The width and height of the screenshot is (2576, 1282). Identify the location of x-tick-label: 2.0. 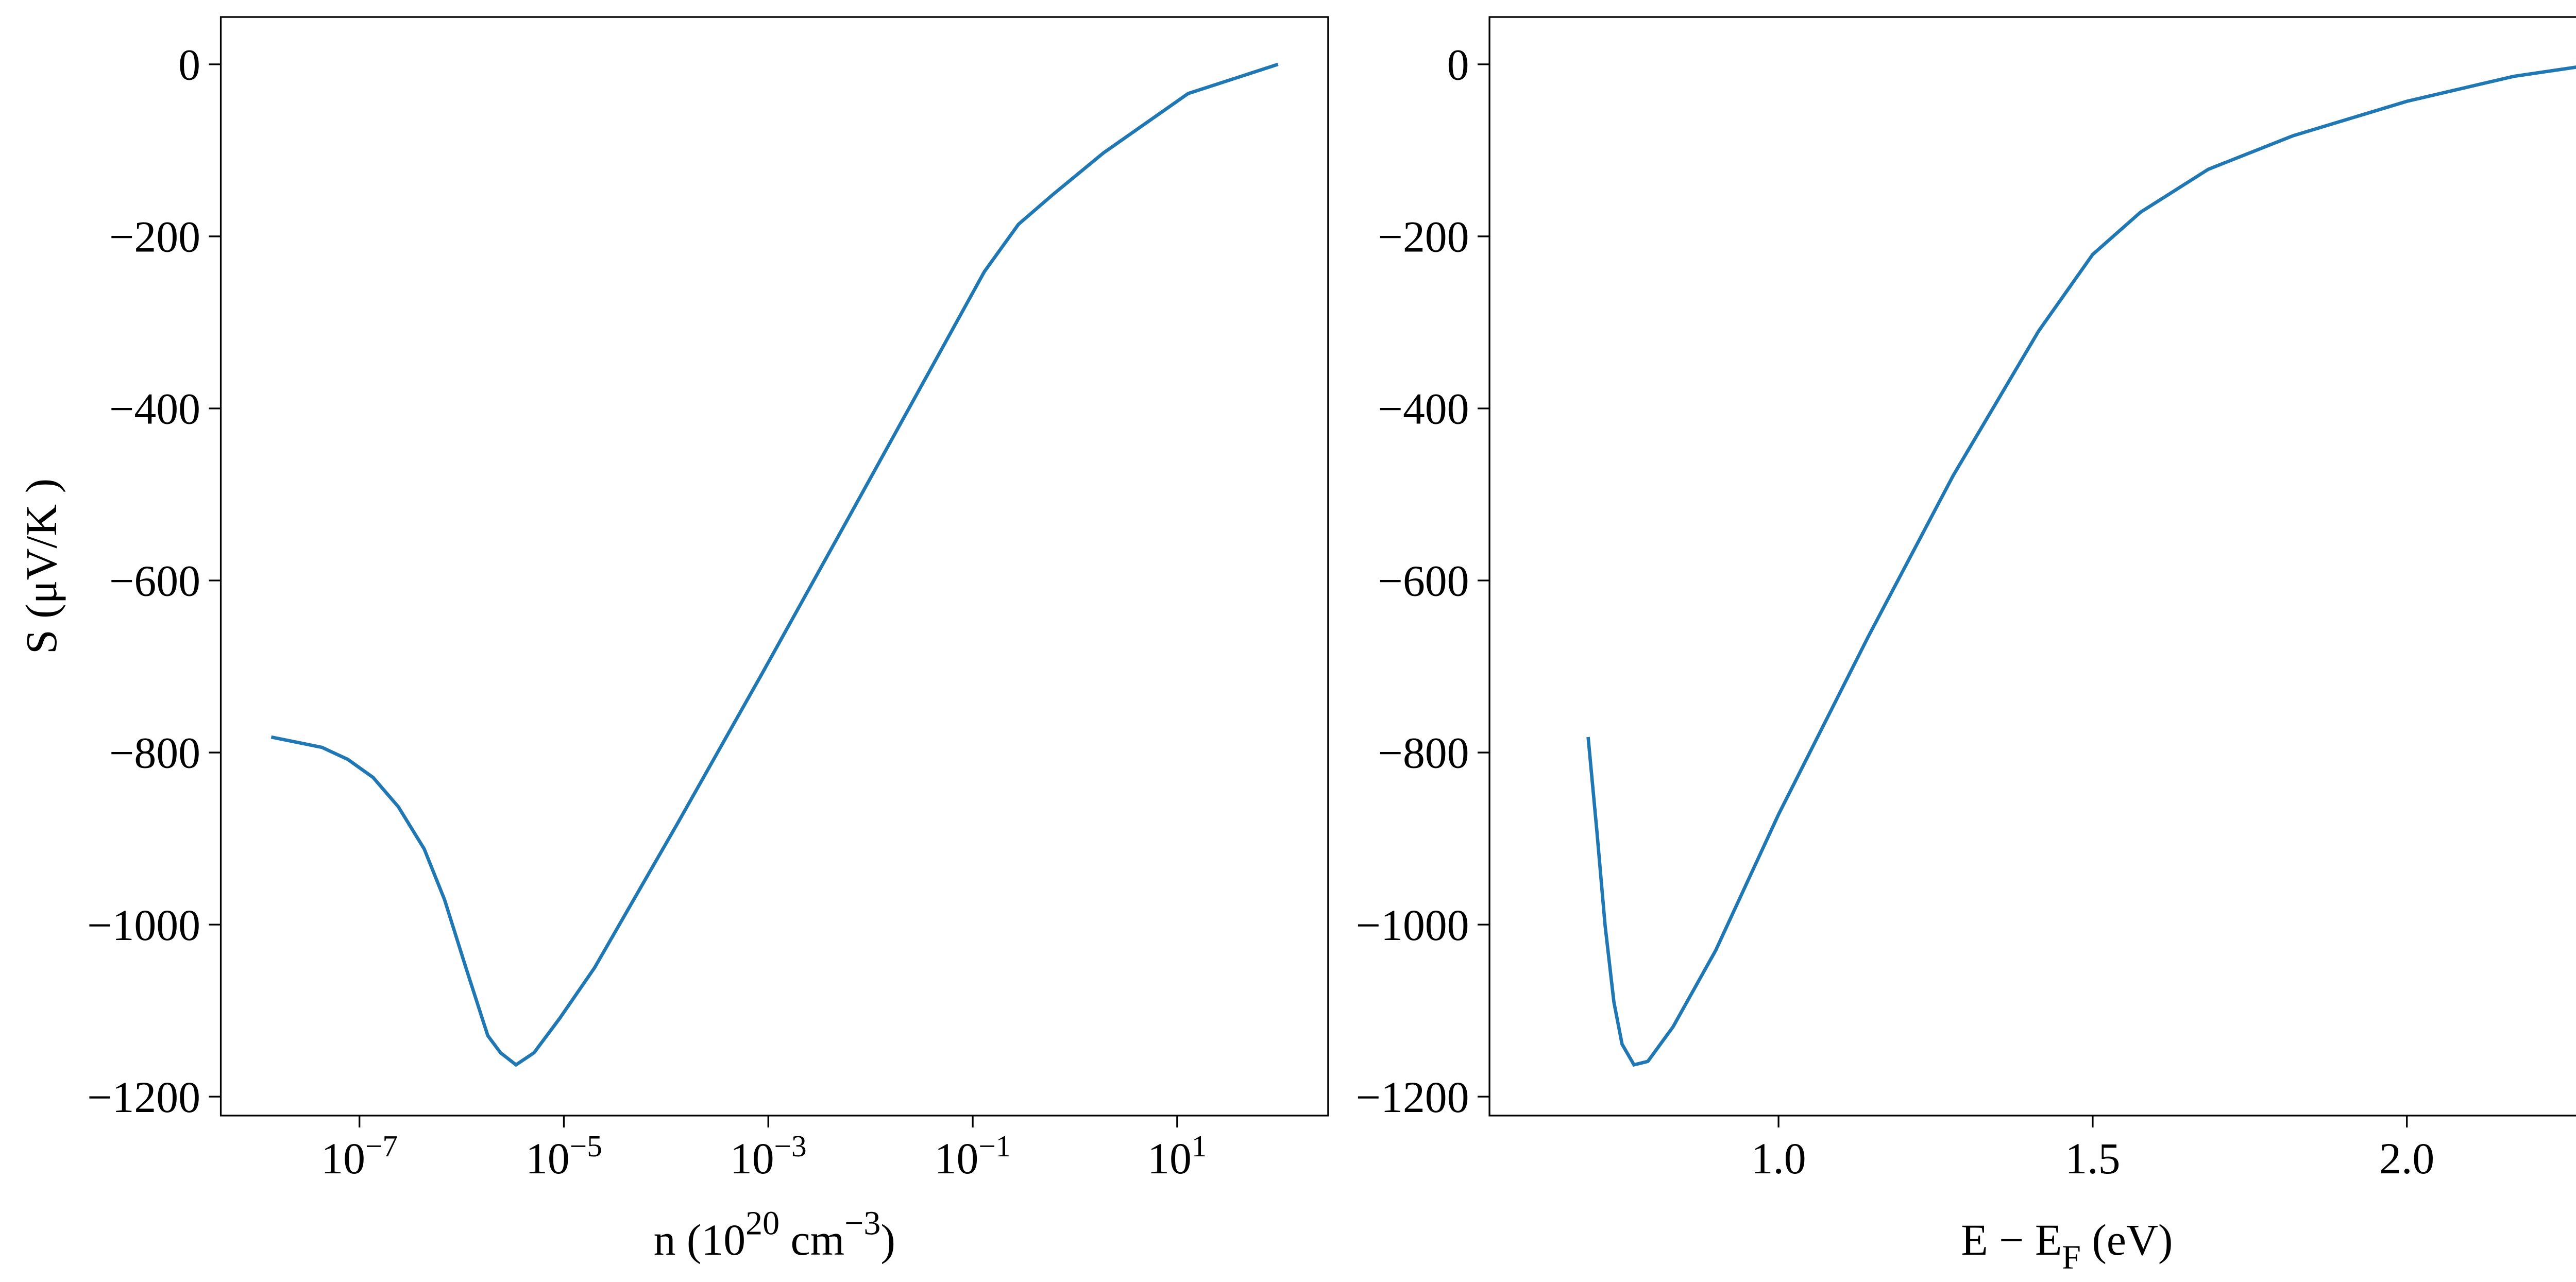
(2406, 1158).